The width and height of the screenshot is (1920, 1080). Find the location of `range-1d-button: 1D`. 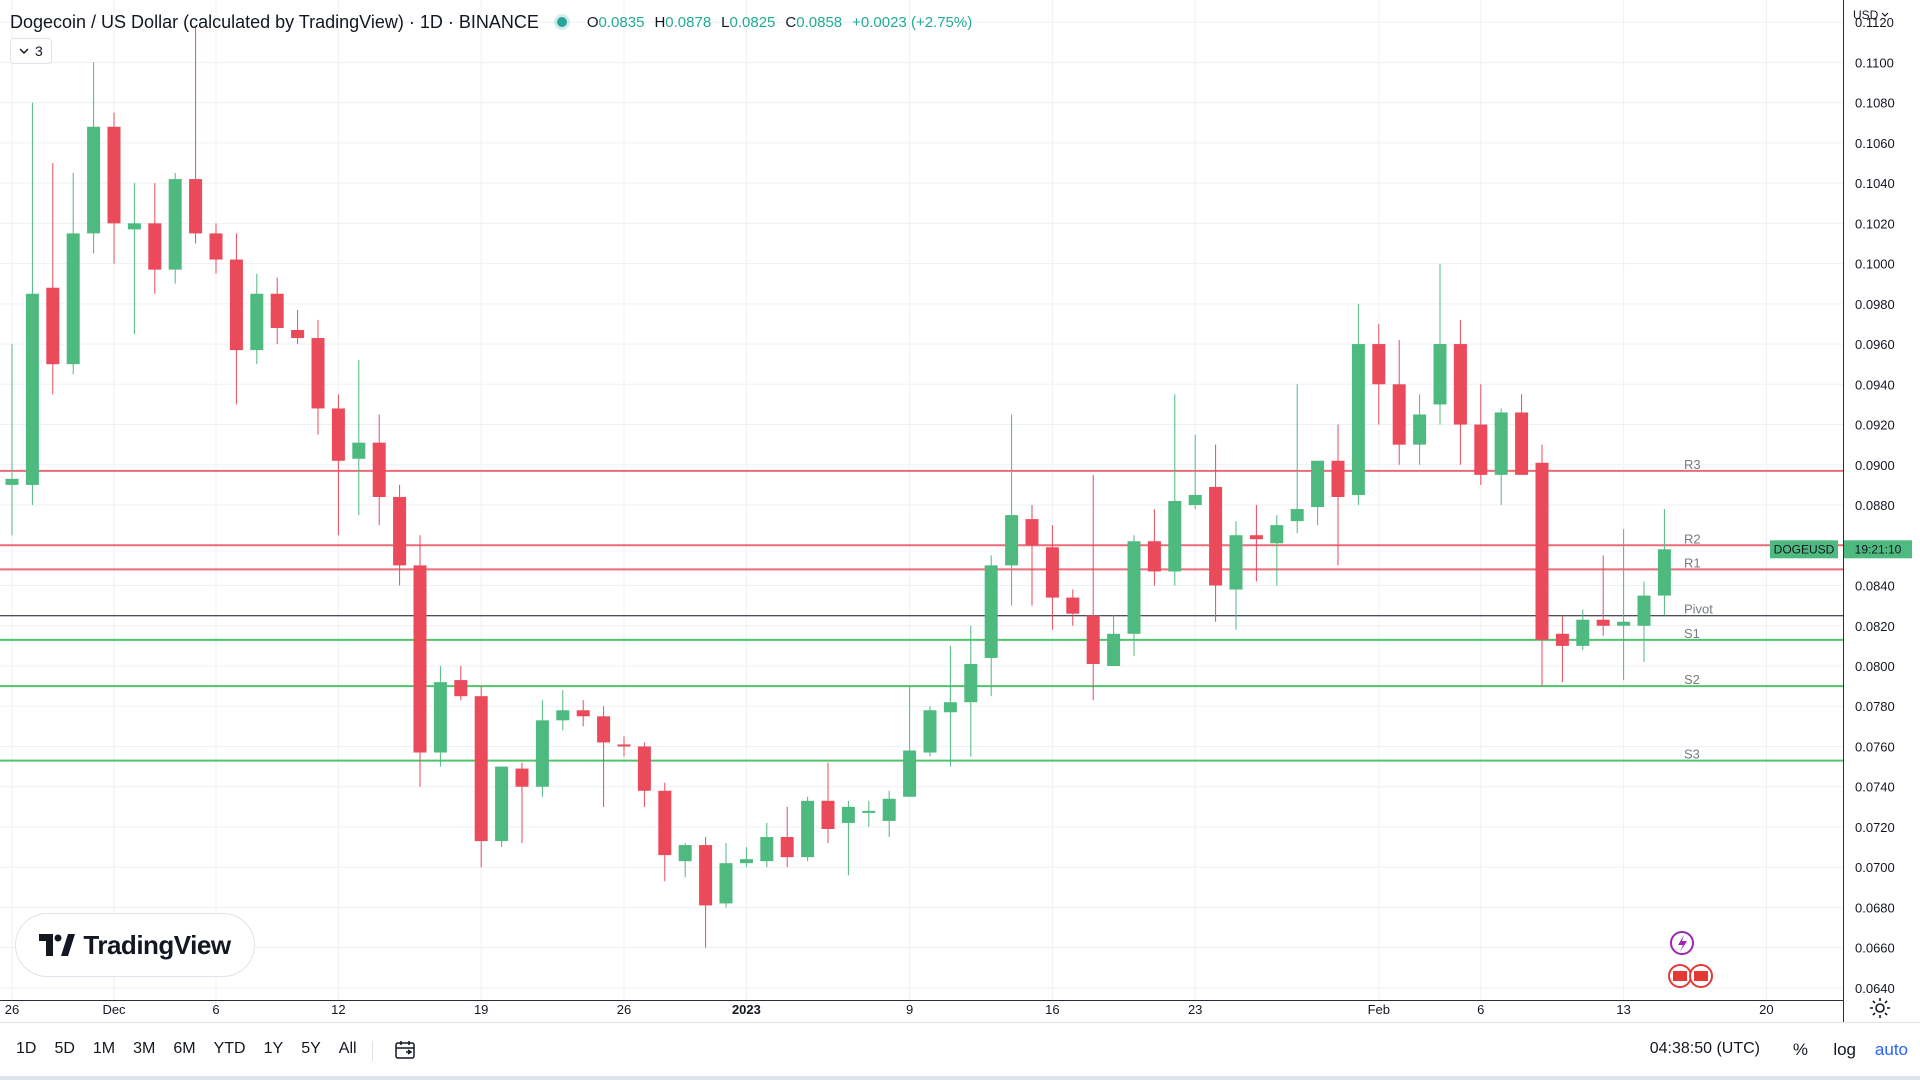

range-1d-button: 1D is located at coordinates (26, 1048).